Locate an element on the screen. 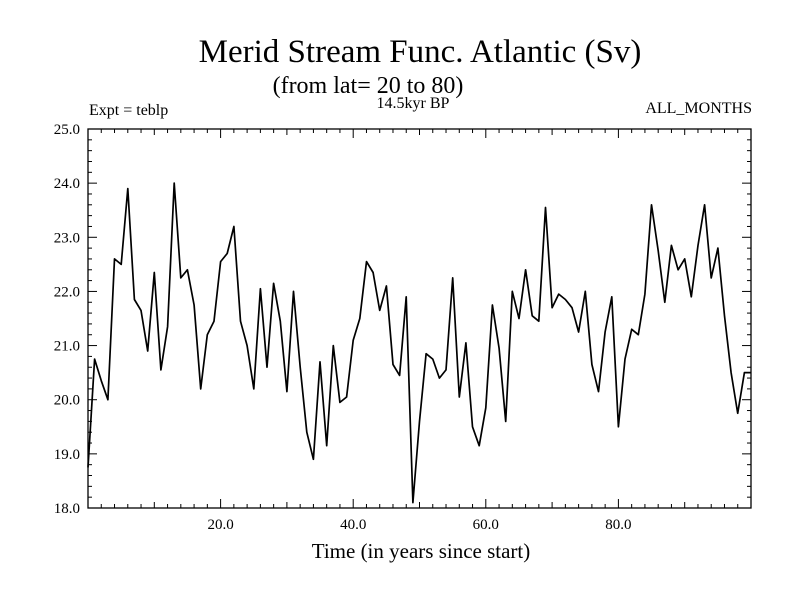  x-tick-label: 80.0 is located at coordinates (618, 525).